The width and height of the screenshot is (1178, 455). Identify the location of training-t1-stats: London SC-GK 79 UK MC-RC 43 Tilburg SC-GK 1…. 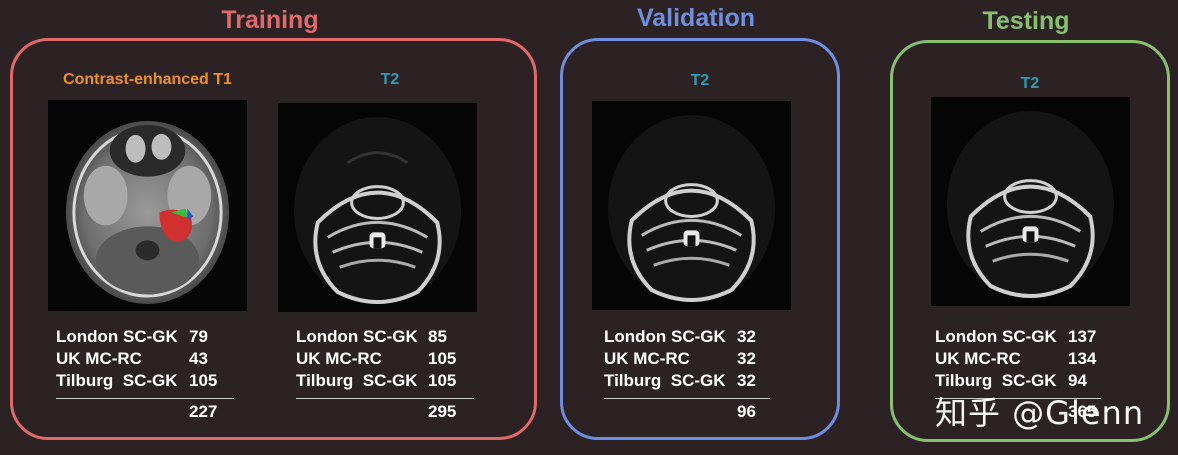
(156, 373).